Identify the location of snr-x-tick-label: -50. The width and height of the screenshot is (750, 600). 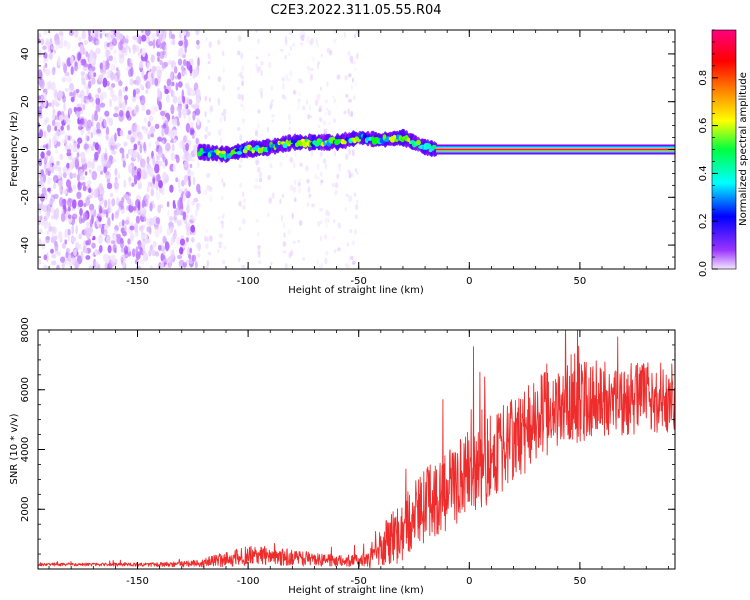
(359, 581).